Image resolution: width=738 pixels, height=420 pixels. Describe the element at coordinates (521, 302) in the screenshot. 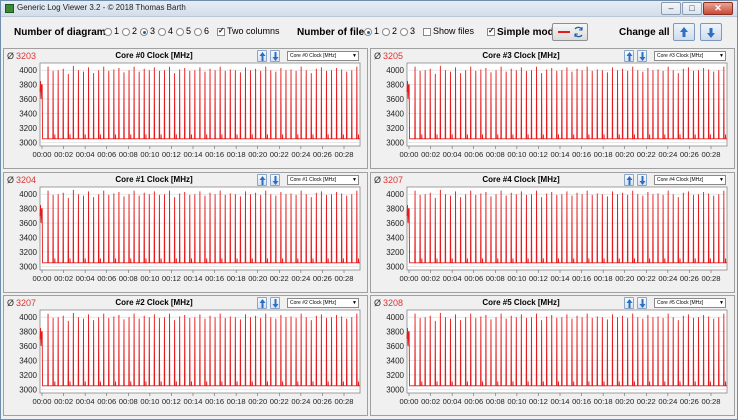

I see `diagram-title: Core #5 Clock [MHz]` at that location.